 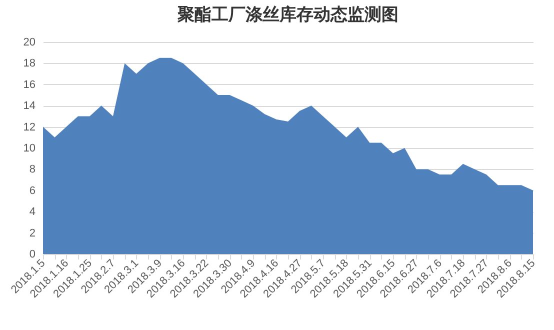 What do you see at coordinates (32, 190) in the screenshot?
I see `y-tick-label: 6` at bounding box center [32, 190].